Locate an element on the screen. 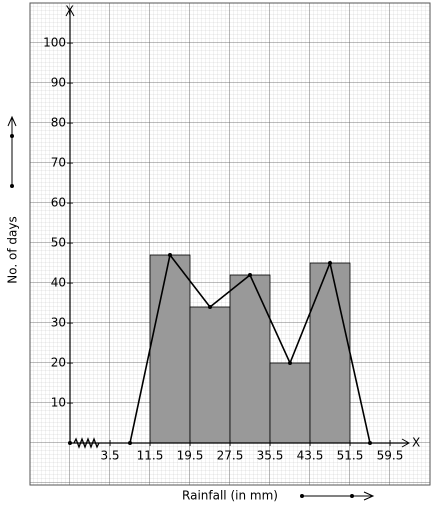  y-tick-label: 30 is located at coordinates (58, 323).